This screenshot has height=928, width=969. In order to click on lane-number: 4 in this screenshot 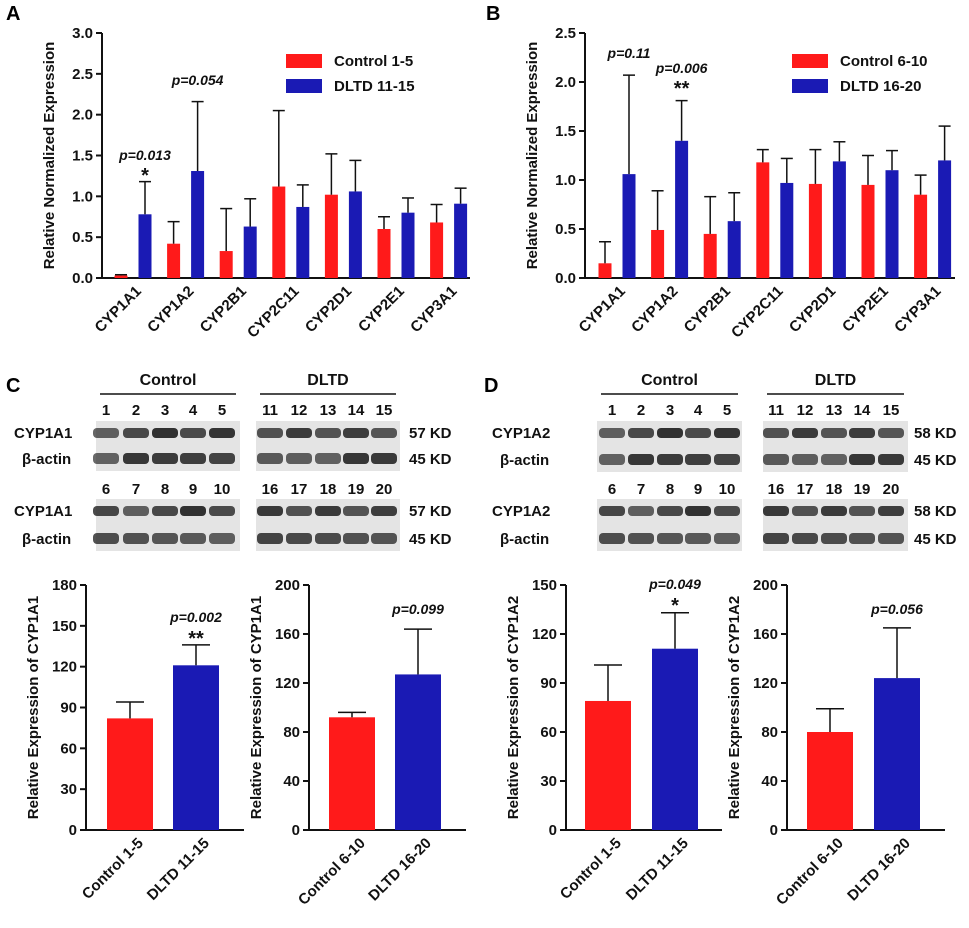, I will do `click(698, 410)`.